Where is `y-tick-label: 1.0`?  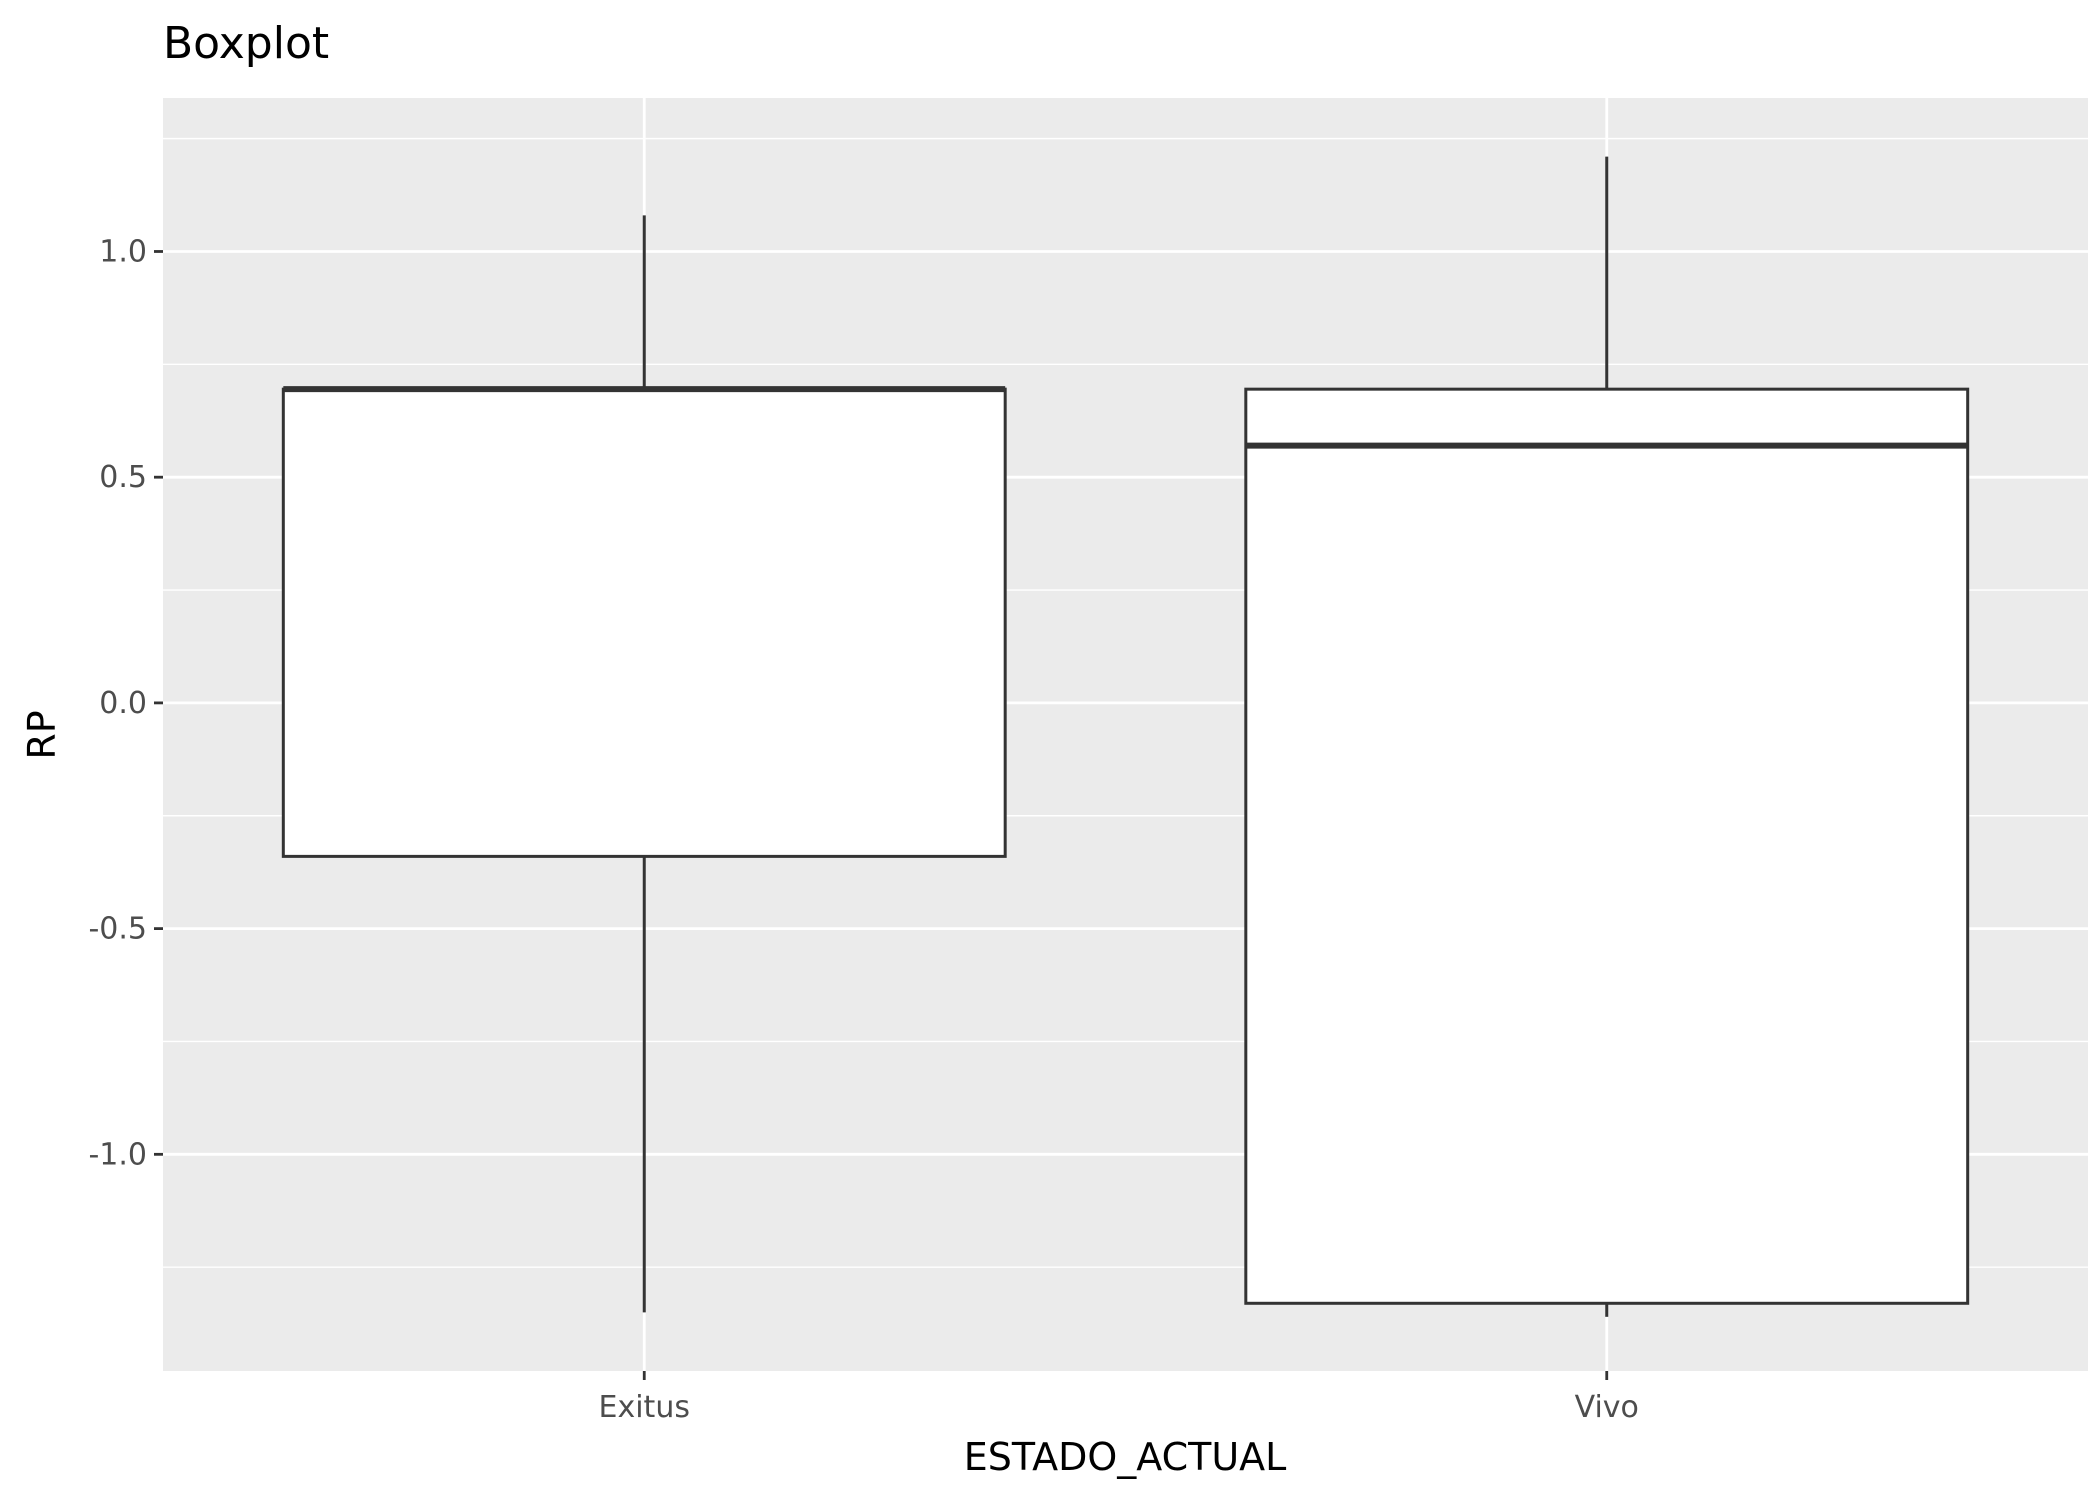
y-tick-label: 1.0 is located at coordinates (123, 251).